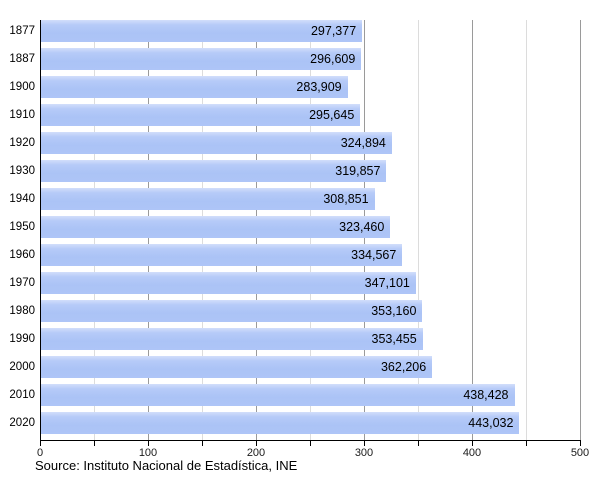 This screenshot has width=600, height=480. What do you see at coordinates (346, 199) in the screenshot?
I see `bar-value-label: 308,851` at bounding box center [346, 199].